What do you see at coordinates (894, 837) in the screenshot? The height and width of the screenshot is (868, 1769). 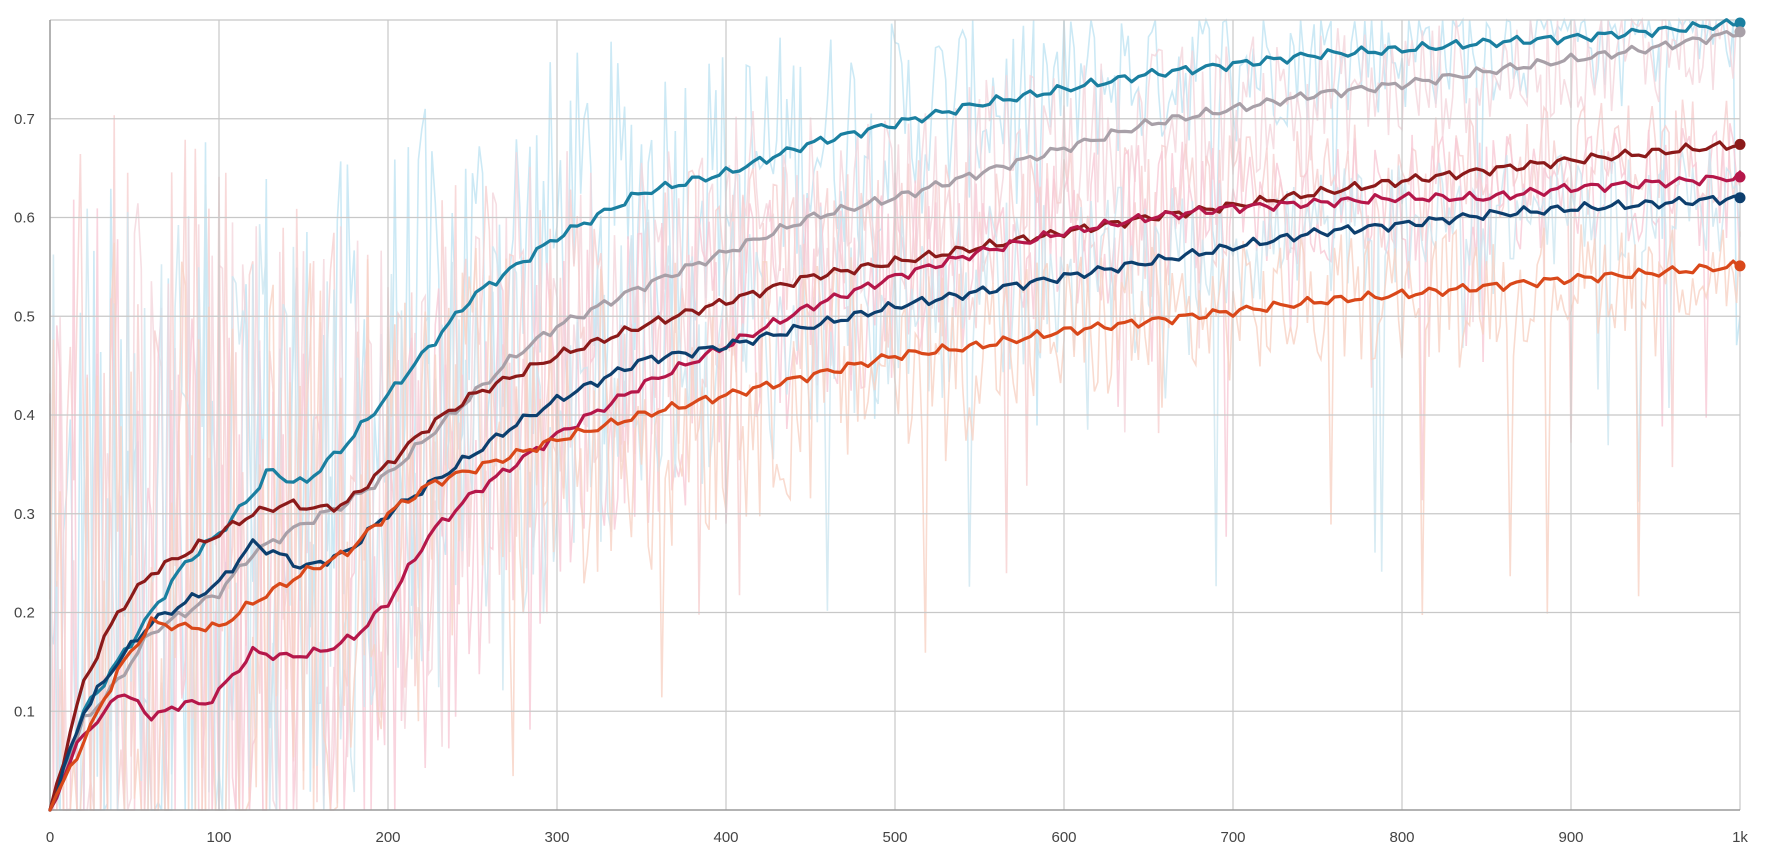 I see `x-tick-label: 500` at bounding box center [894, 837].